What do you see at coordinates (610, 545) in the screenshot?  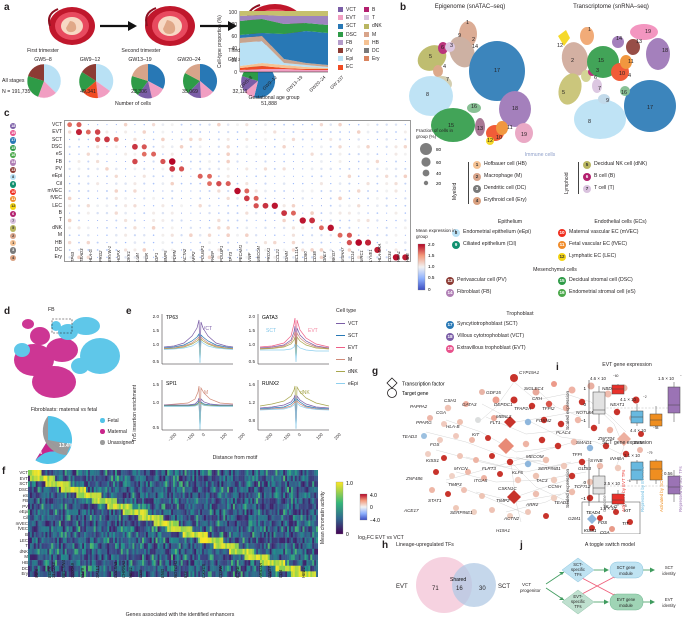 I see `panel-j-title: A toggle switch model` at bounding box center [610, 545].